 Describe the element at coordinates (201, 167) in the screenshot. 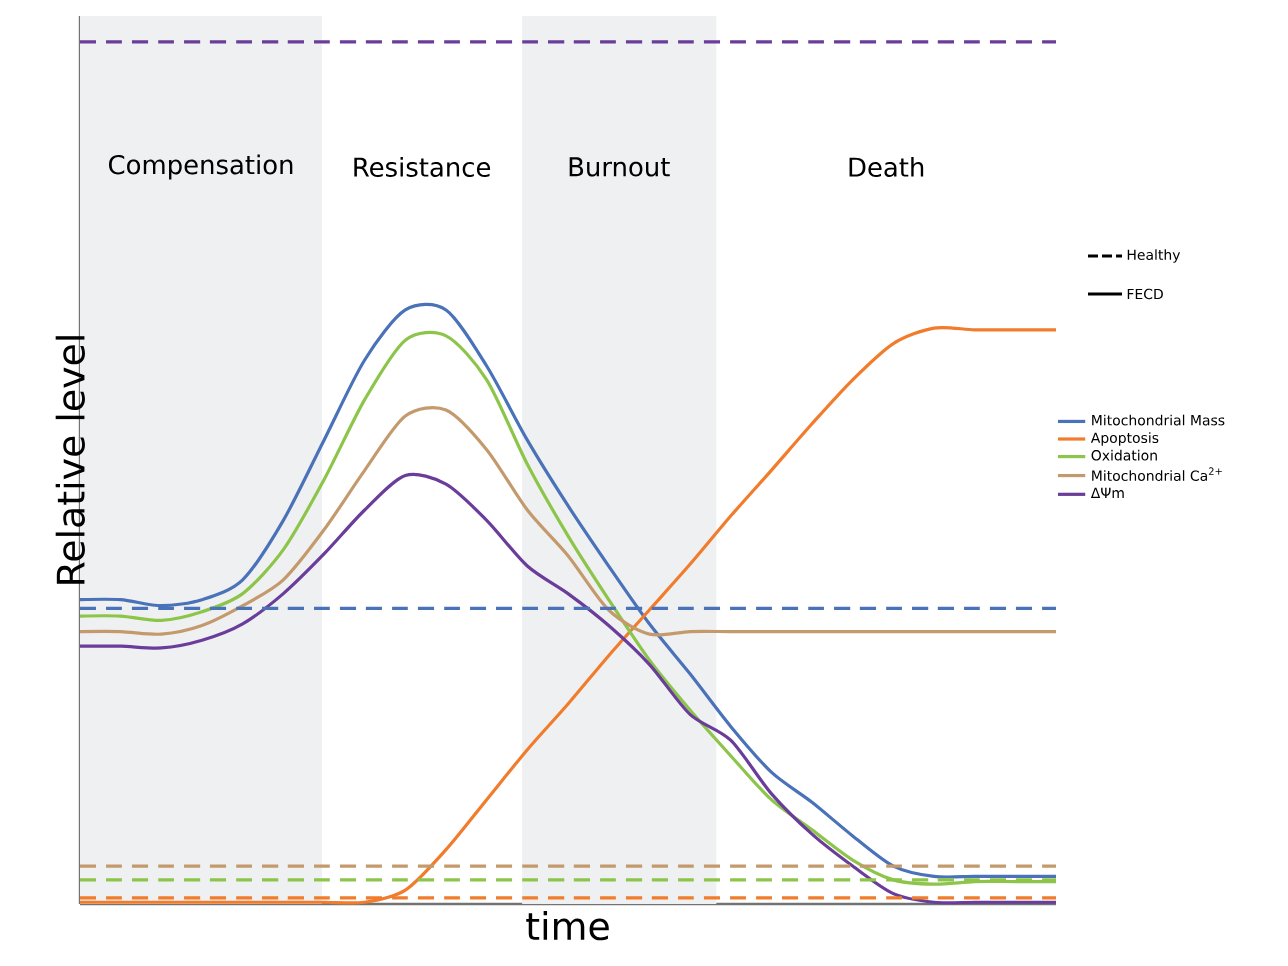

I see `annotation: Compensation` at that location.